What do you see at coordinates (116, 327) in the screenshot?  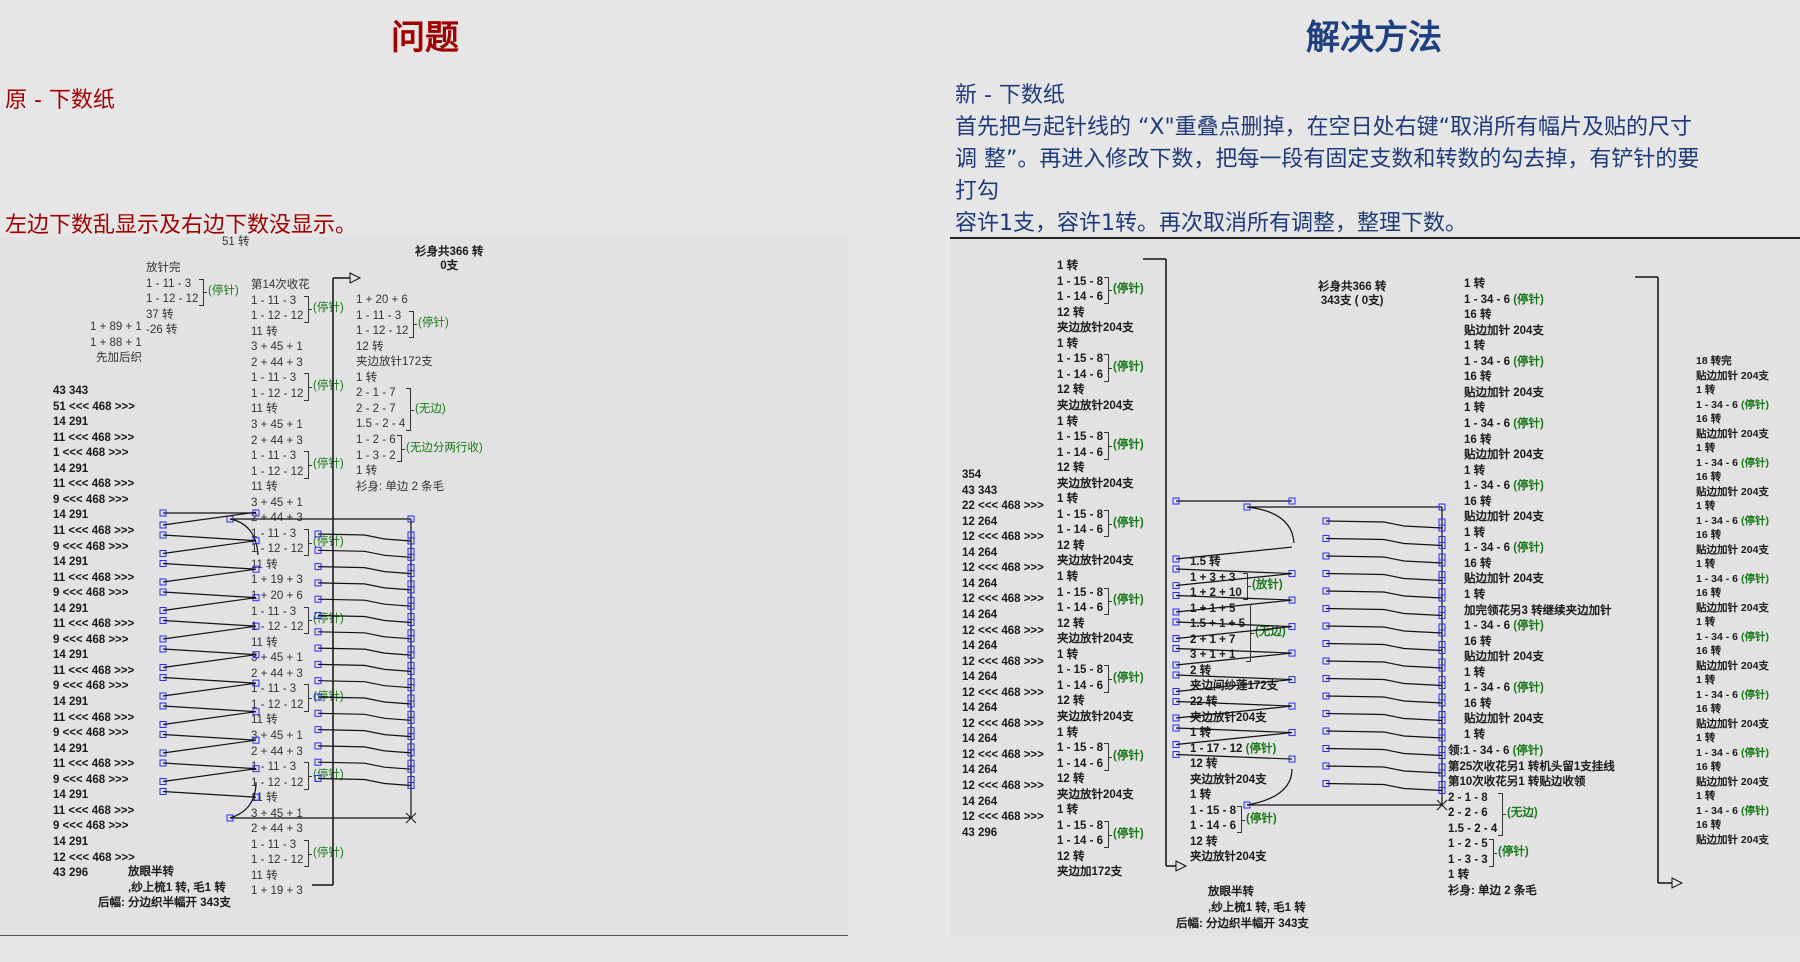 I see `instruction-row: 1 + 89 + 1` at bounding box center [116, 327].